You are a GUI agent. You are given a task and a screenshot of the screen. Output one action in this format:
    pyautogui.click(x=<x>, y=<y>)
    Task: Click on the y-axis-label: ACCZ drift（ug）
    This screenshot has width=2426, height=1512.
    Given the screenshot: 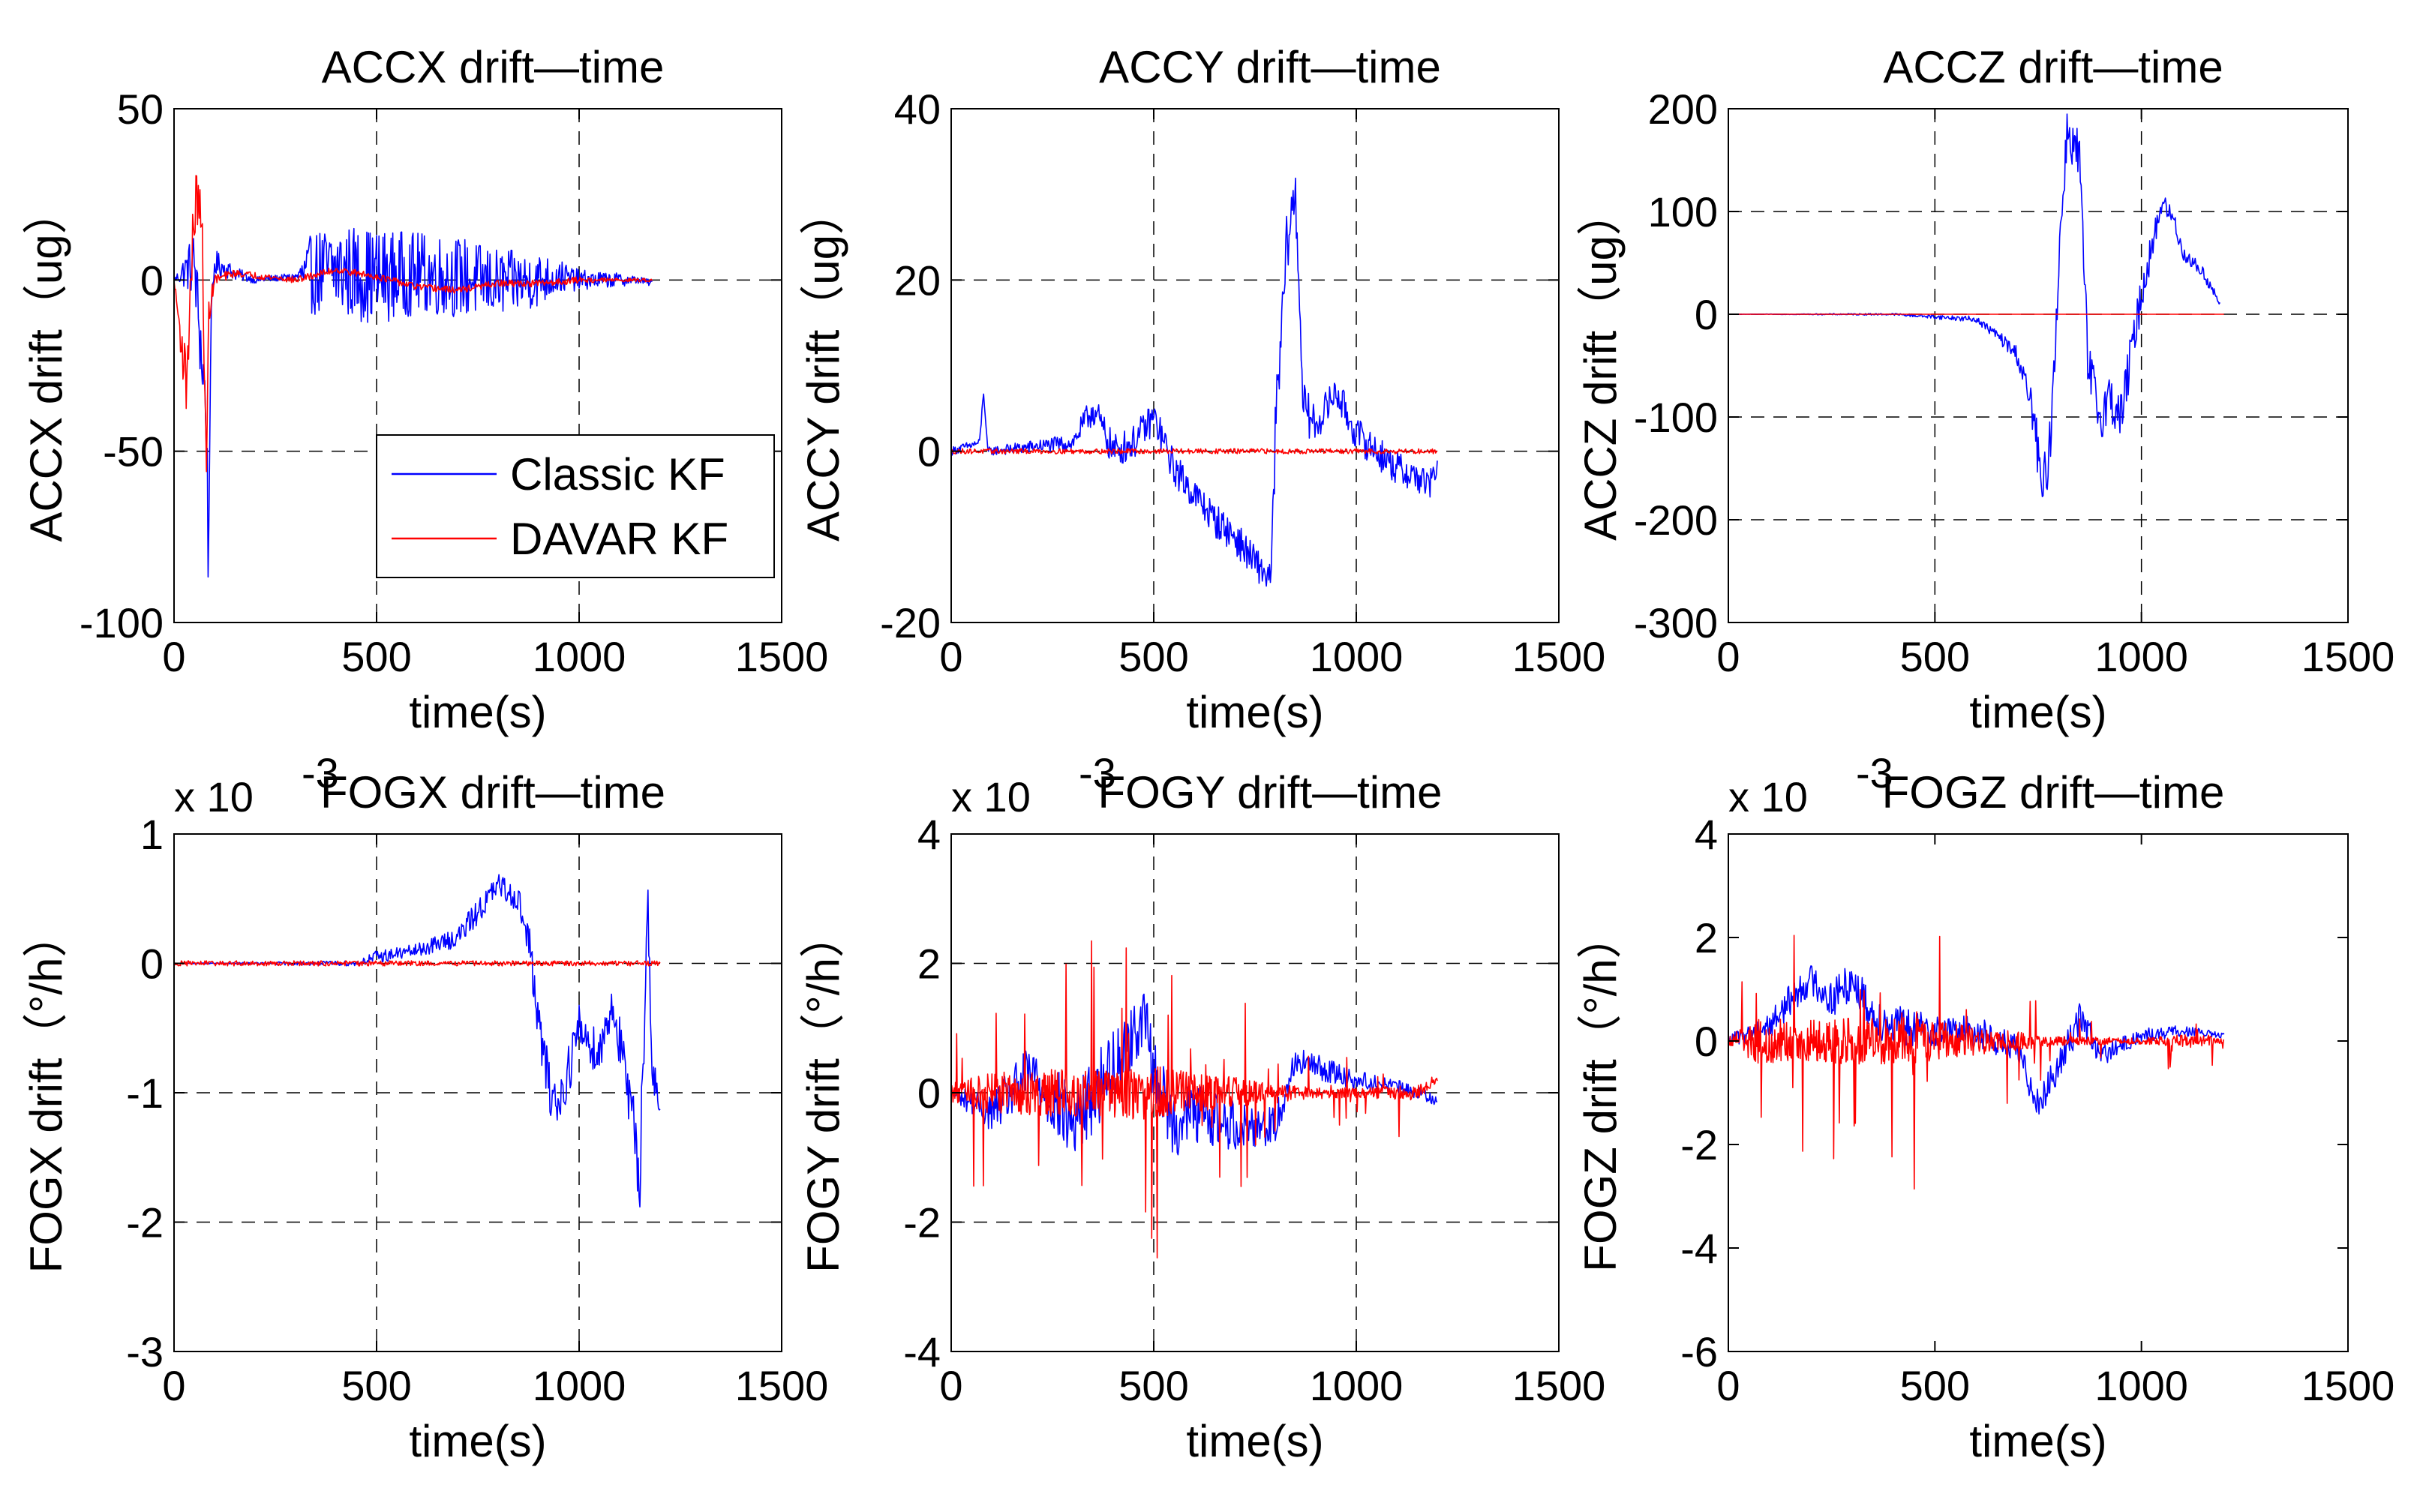 What is the action you would take?
    pyautogui.click(x=1600, y=365)
    